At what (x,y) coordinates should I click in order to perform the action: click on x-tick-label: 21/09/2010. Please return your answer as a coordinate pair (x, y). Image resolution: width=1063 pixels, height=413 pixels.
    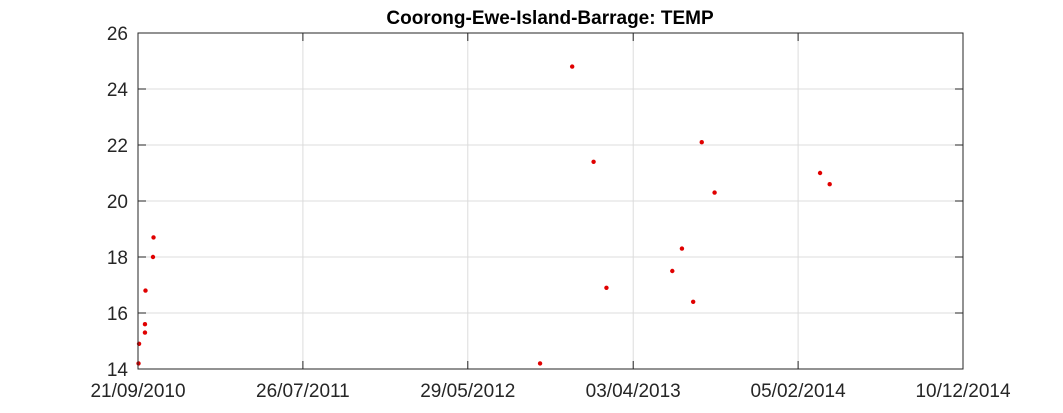
    Looking at the image, I should click on (137, 391).